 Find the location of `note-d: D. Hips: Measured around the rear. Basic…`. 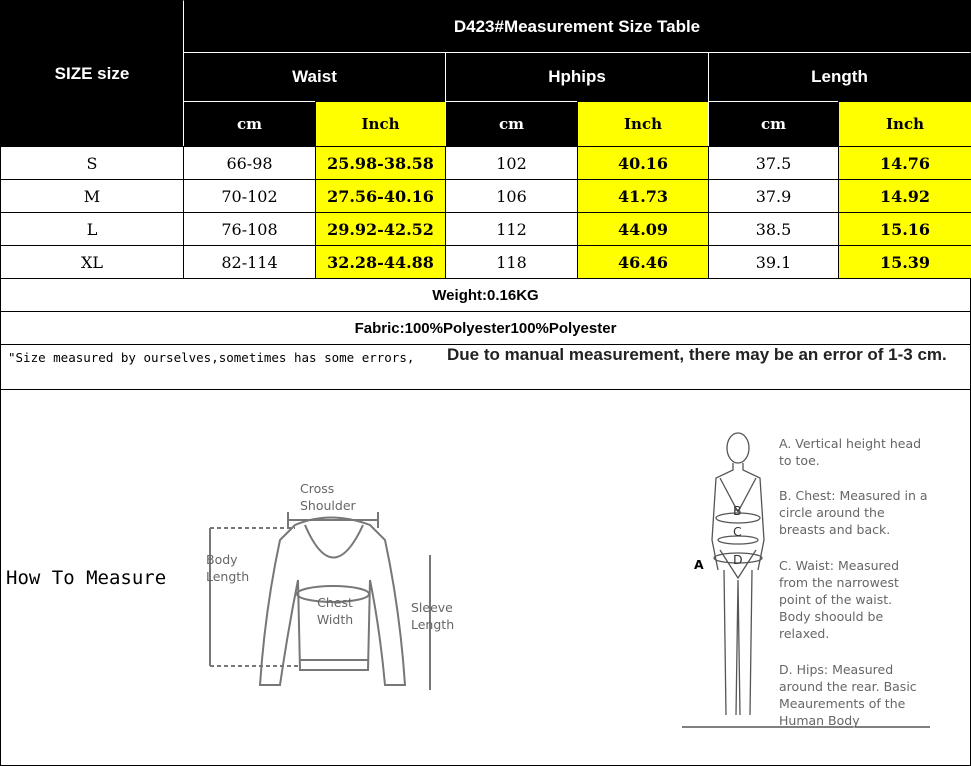

note-d: D. Hips: Measured around the rear. Basic… is located at coordinates (848, 695).